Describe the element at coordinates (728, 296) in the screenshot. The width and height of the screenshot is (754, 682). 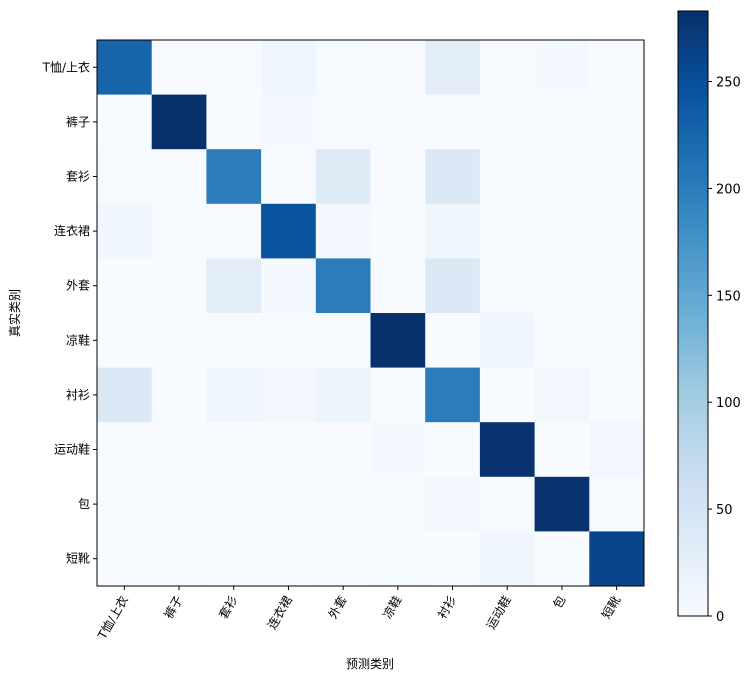
I see `colorbar-tick-label: 150` at that location.